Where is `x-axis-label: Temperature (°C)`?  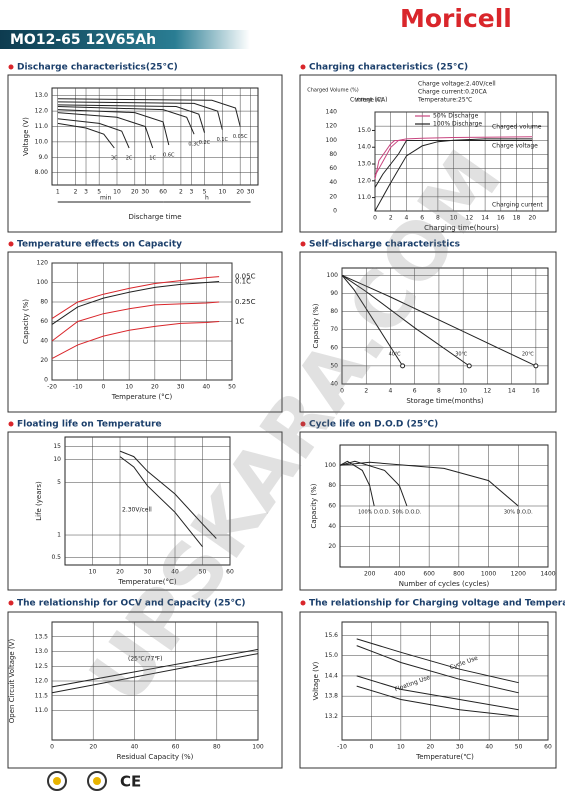 x-axis-label: Temperature (°C) is located at coordinates (142, 397).